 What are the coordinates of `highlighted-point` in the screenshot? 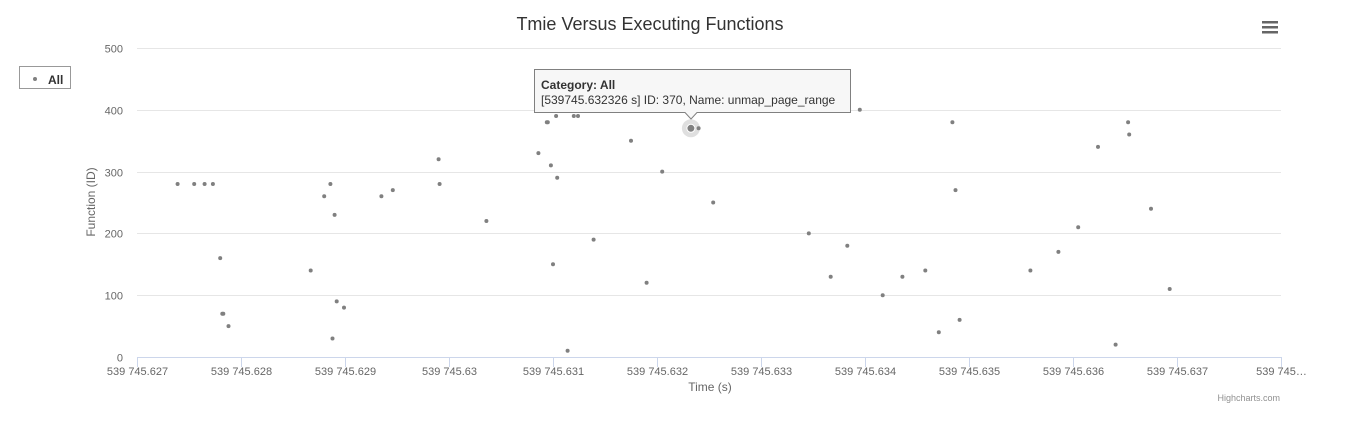 It's located at (690, 128).